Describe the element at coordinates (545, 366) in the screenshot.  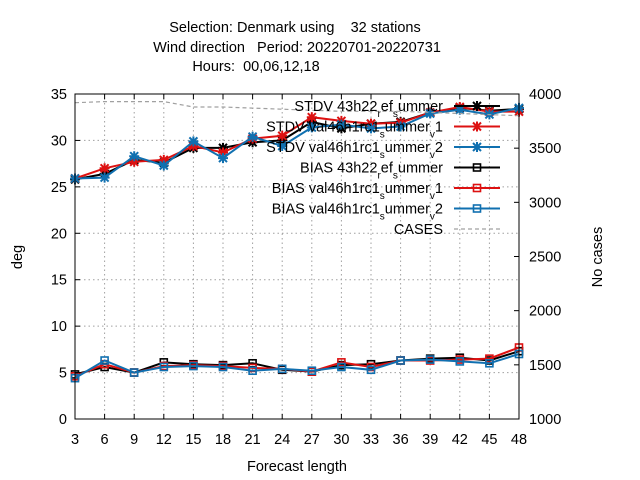
I see `y2-tick-label-1: 1500` at that location.